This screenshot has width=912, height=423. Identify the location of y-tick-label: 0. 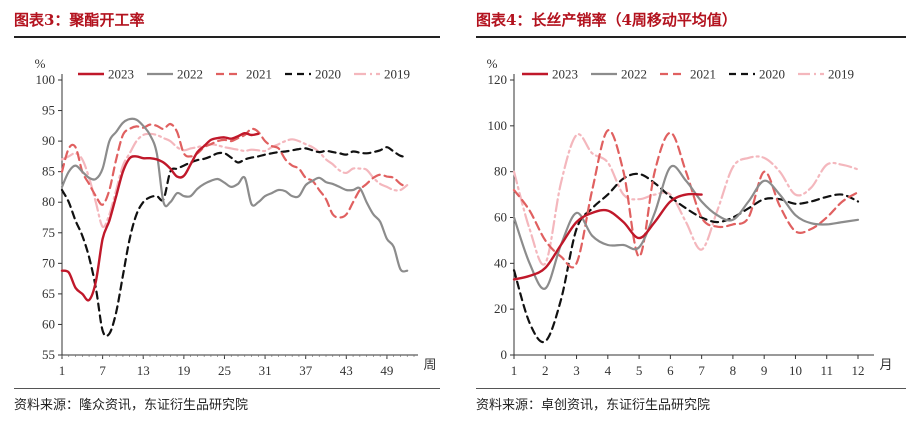
(504, 354).